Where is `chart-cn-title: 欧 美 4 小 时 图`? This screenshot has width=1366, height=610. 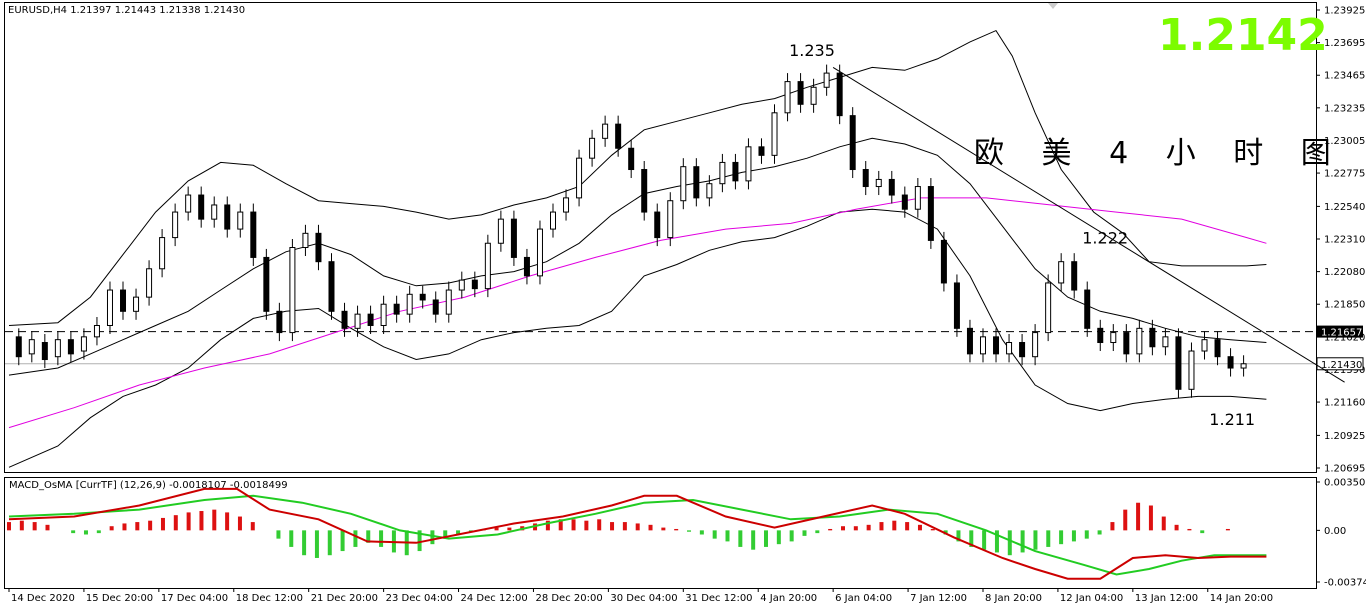
chart-cn-title: 欧 美 4 小 时 图 is located at coordinates (1159, 153).